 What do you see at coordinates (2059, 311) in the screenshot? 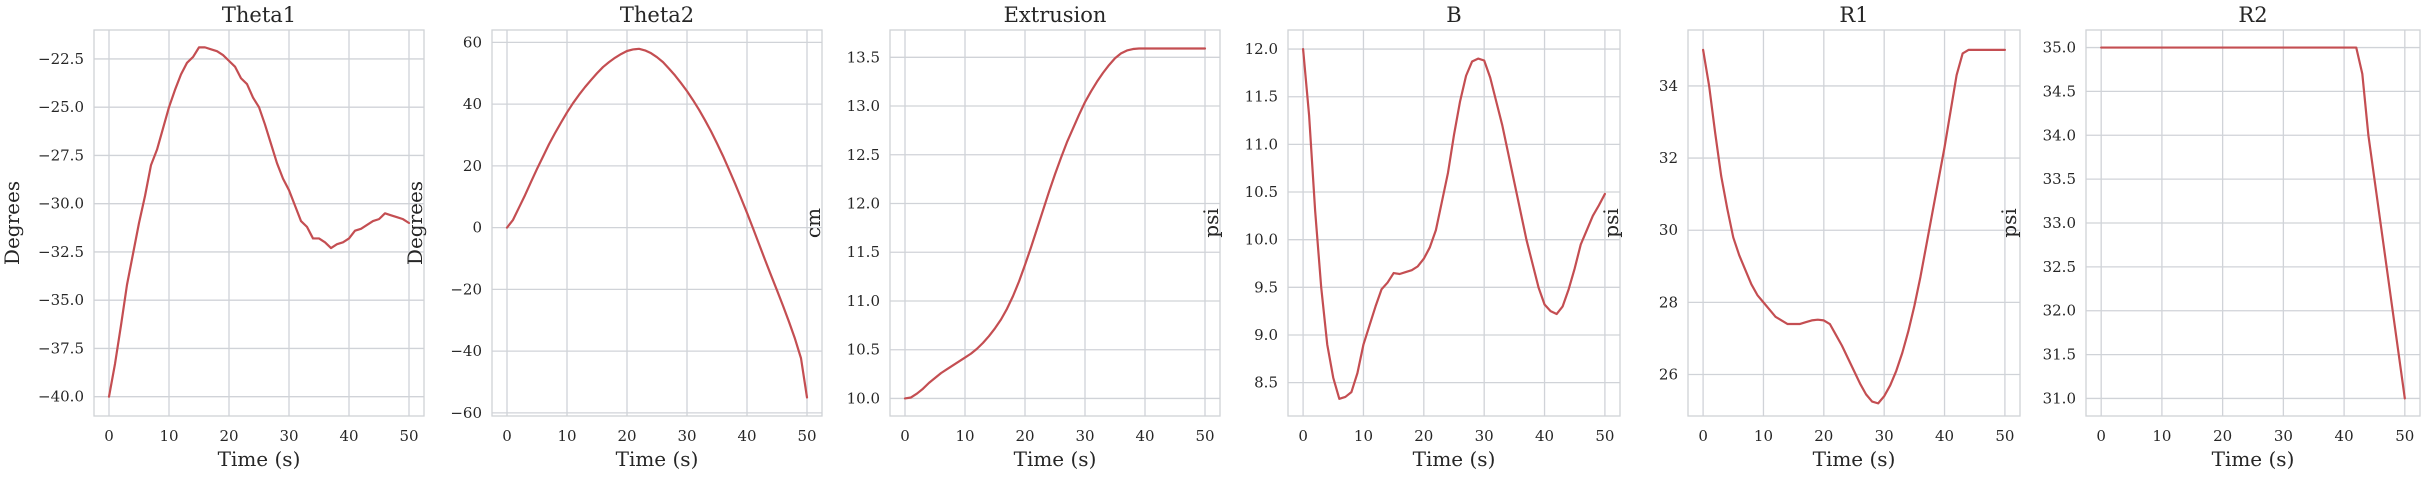
I see `y-tick-label: 32.0` at bounding box center [2059, 311].